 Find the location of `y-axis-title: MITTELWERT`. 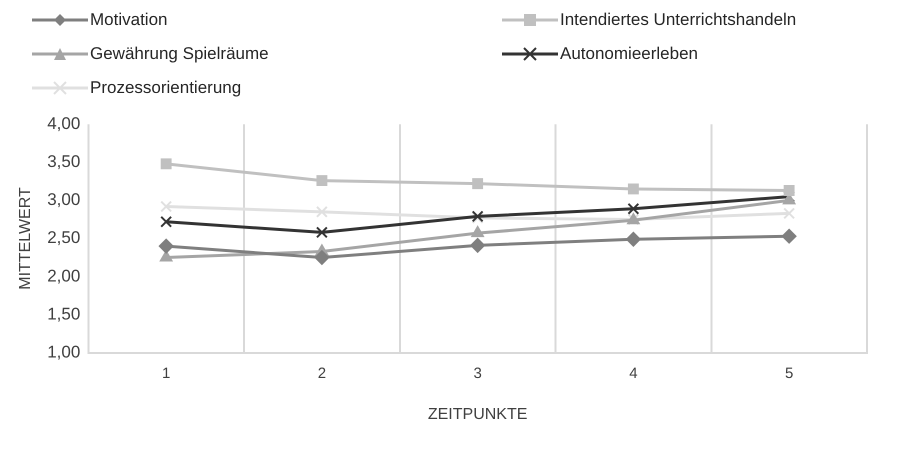

y-axis-title: MITTELWERT is located at coordinates (25, 238).